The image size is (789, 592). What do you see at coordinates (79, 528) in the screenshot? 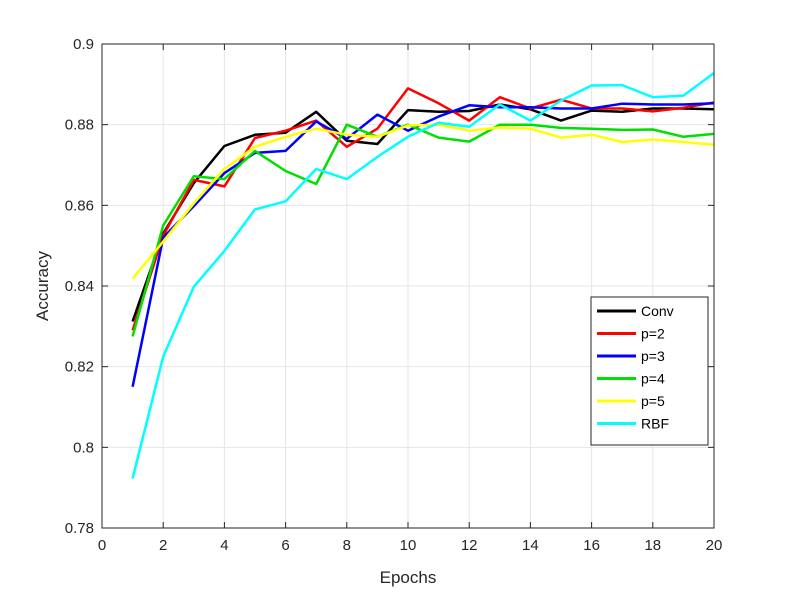
I see `y-tick-label: 0.78` at bounding box center [79, 528].